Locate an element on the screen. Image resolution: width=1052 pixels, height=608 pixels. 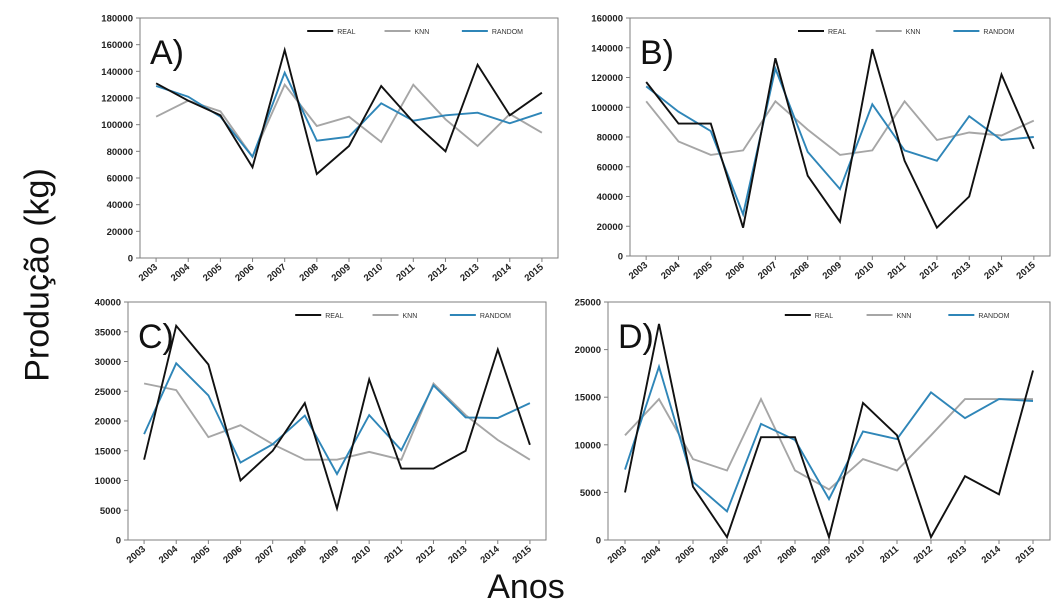
y-tick-label: 160000 is located at coordinates (117, 45).